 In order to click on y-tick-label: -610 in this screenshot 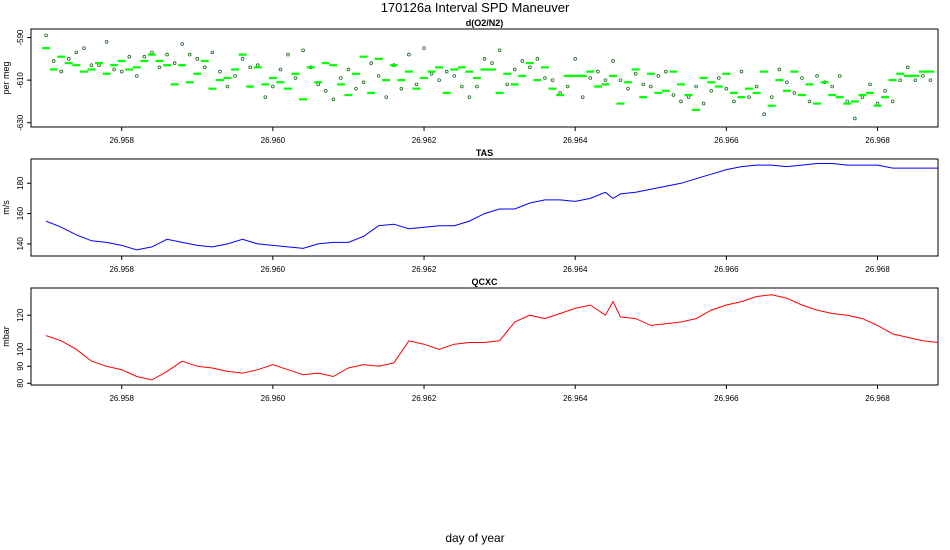, I will do `click(20, 80)`.